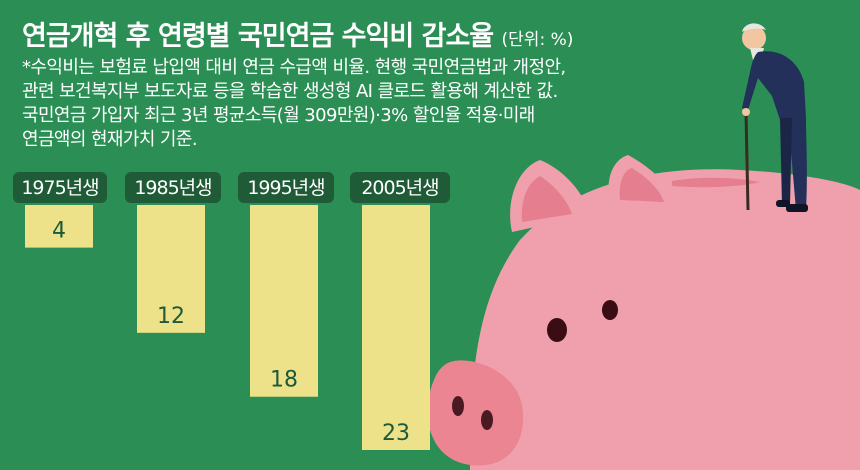 Image resolution: width=860 pixels, height=470 pixels. What do you see at coordinates (754, 27) in the screenshot?
I see `man-hair` at bounding box center [754, 27].